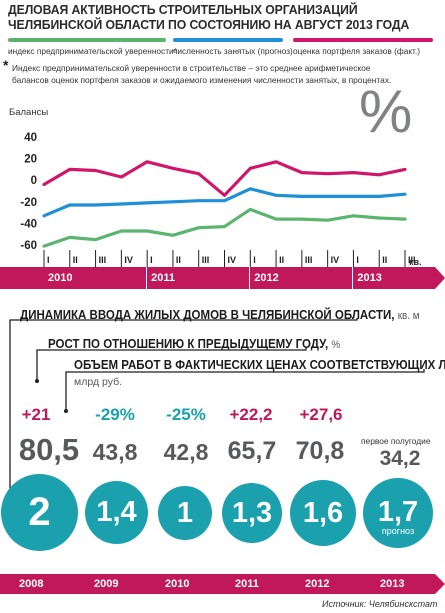 The width and height of the screenshot is (445, 613). Describe the element at coordinates (28, 246) in the screenshot. I see `y-tick-label: -60` at that location.